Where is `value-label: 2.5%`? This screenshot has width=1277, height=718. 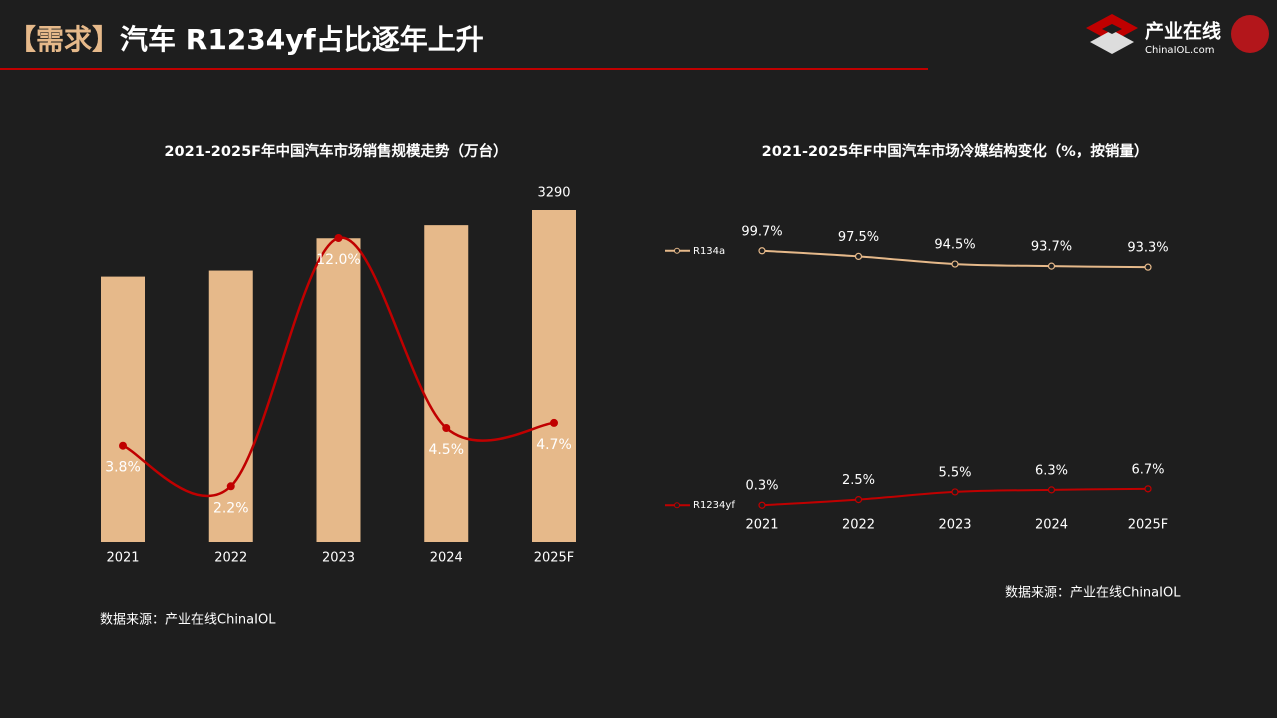 value-label: 2.5% is located at coordinates (858, 480).